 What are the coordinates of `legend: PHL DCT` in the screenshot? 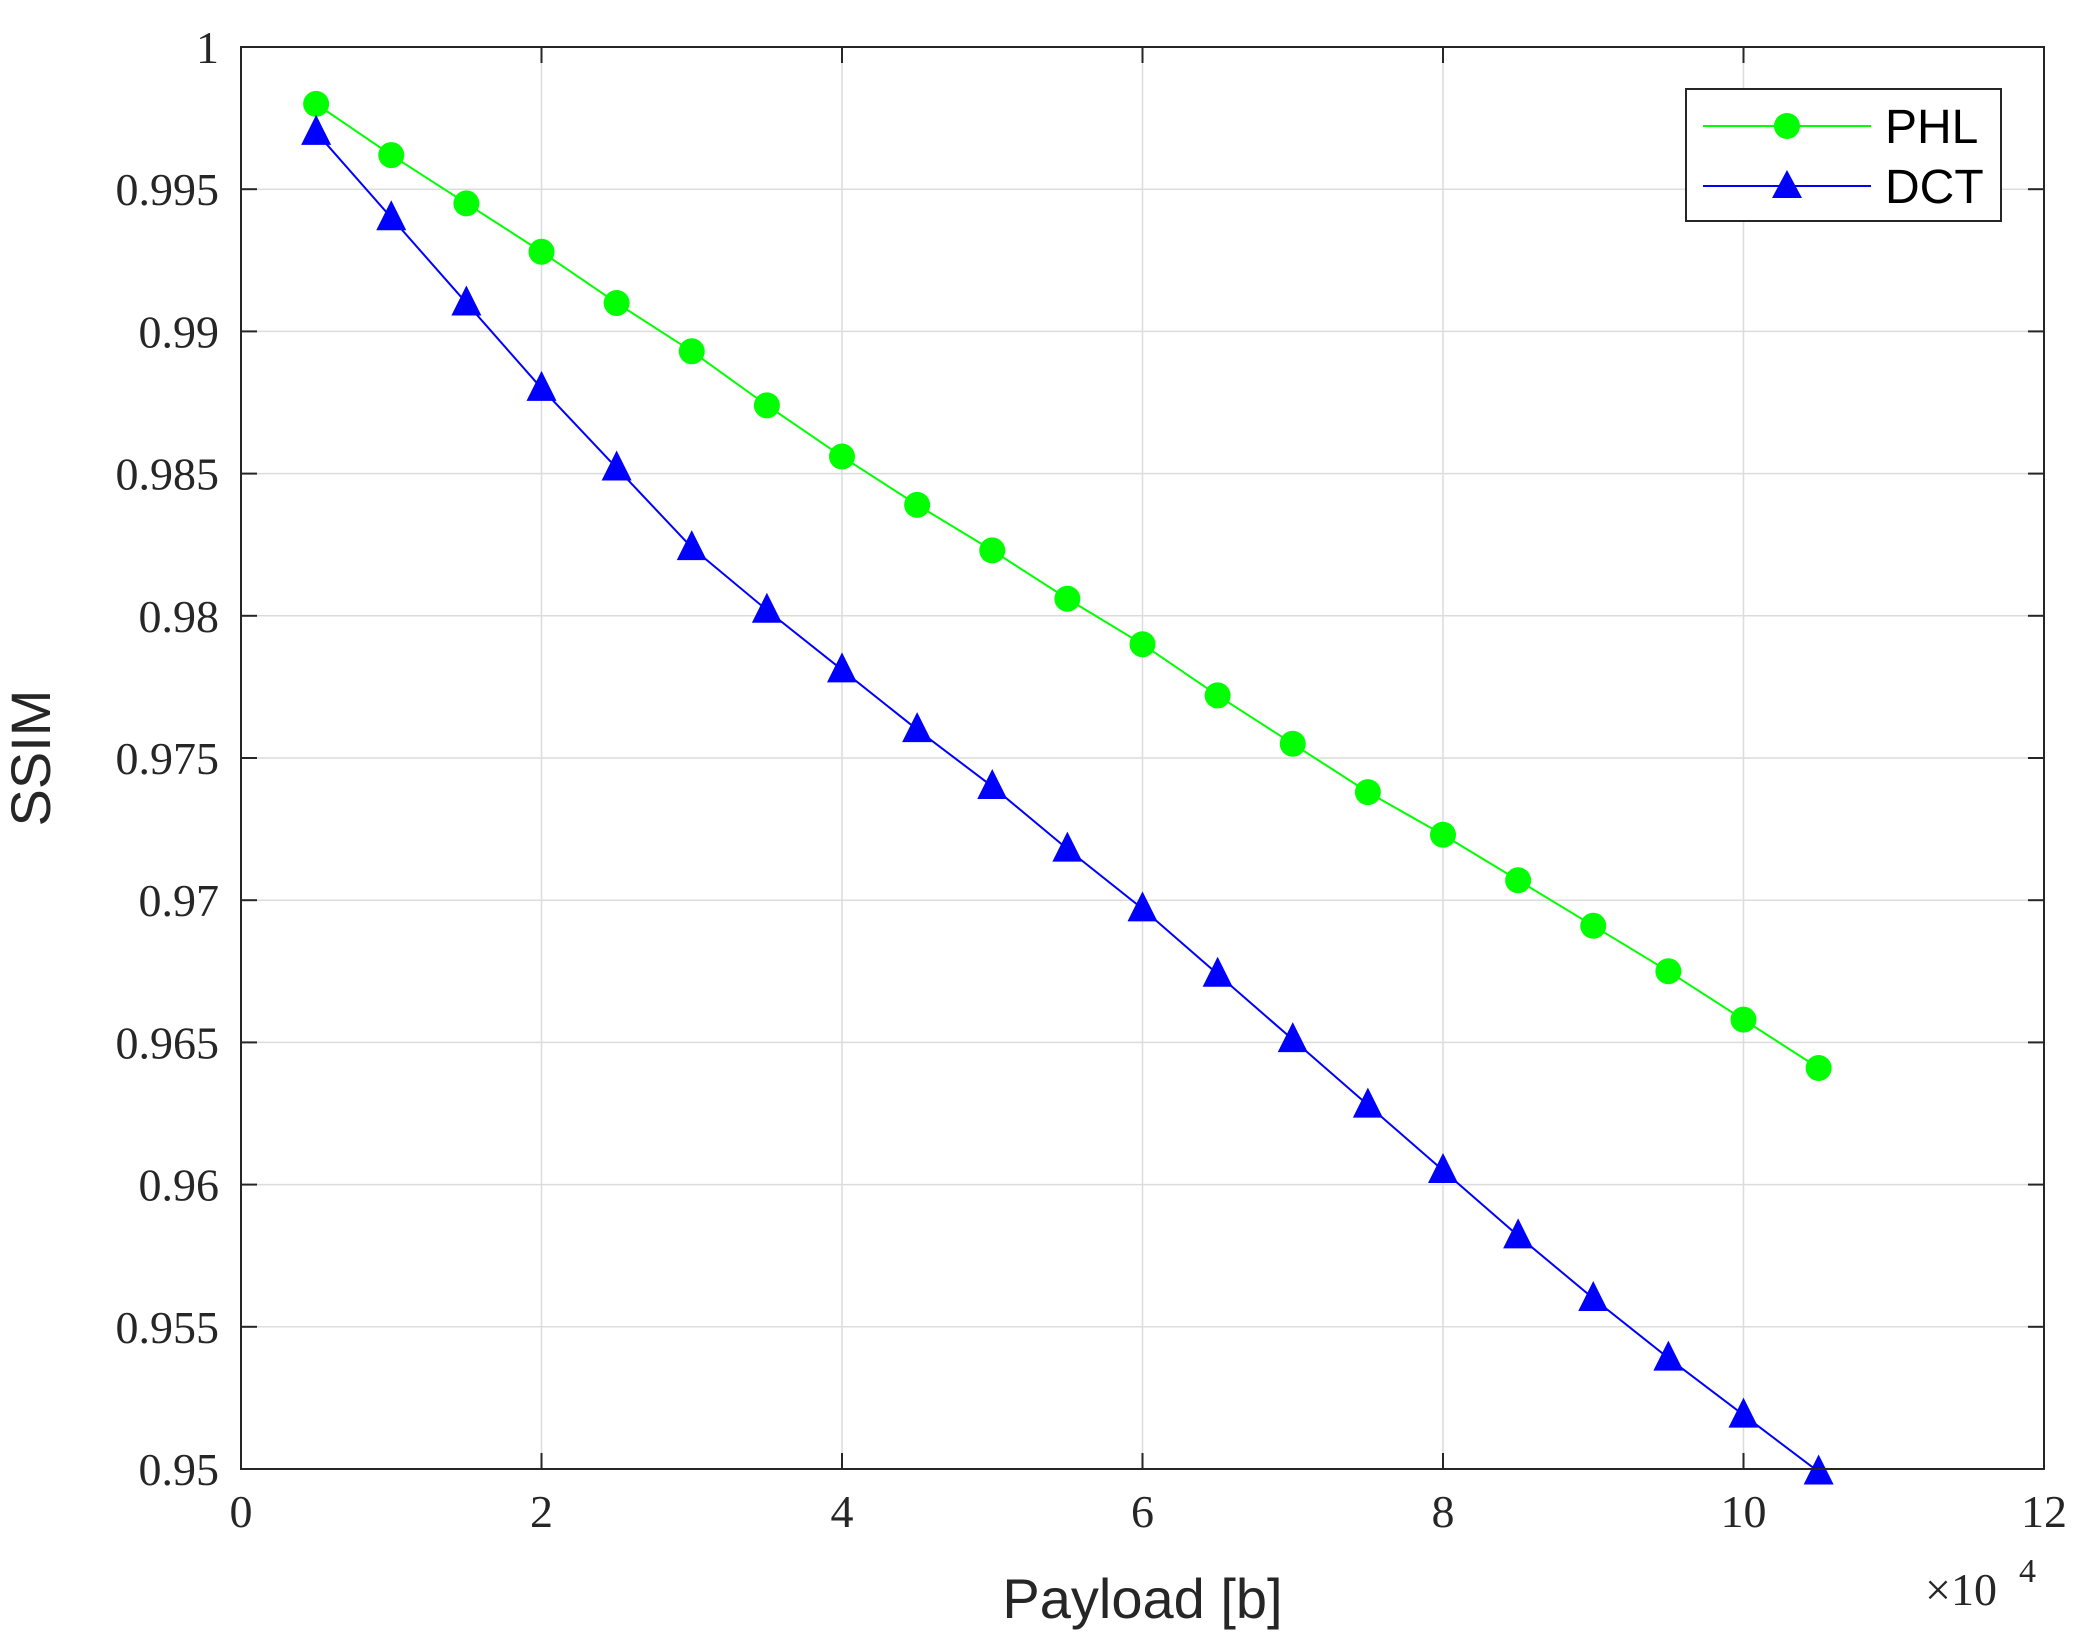 It's located at (1843, 155).